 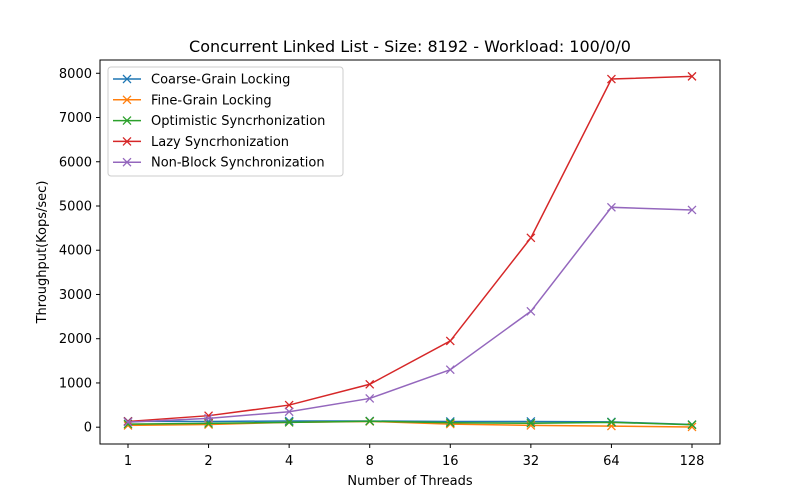 I want to click on x-tick-label: 64, so click(x=611, y=461).